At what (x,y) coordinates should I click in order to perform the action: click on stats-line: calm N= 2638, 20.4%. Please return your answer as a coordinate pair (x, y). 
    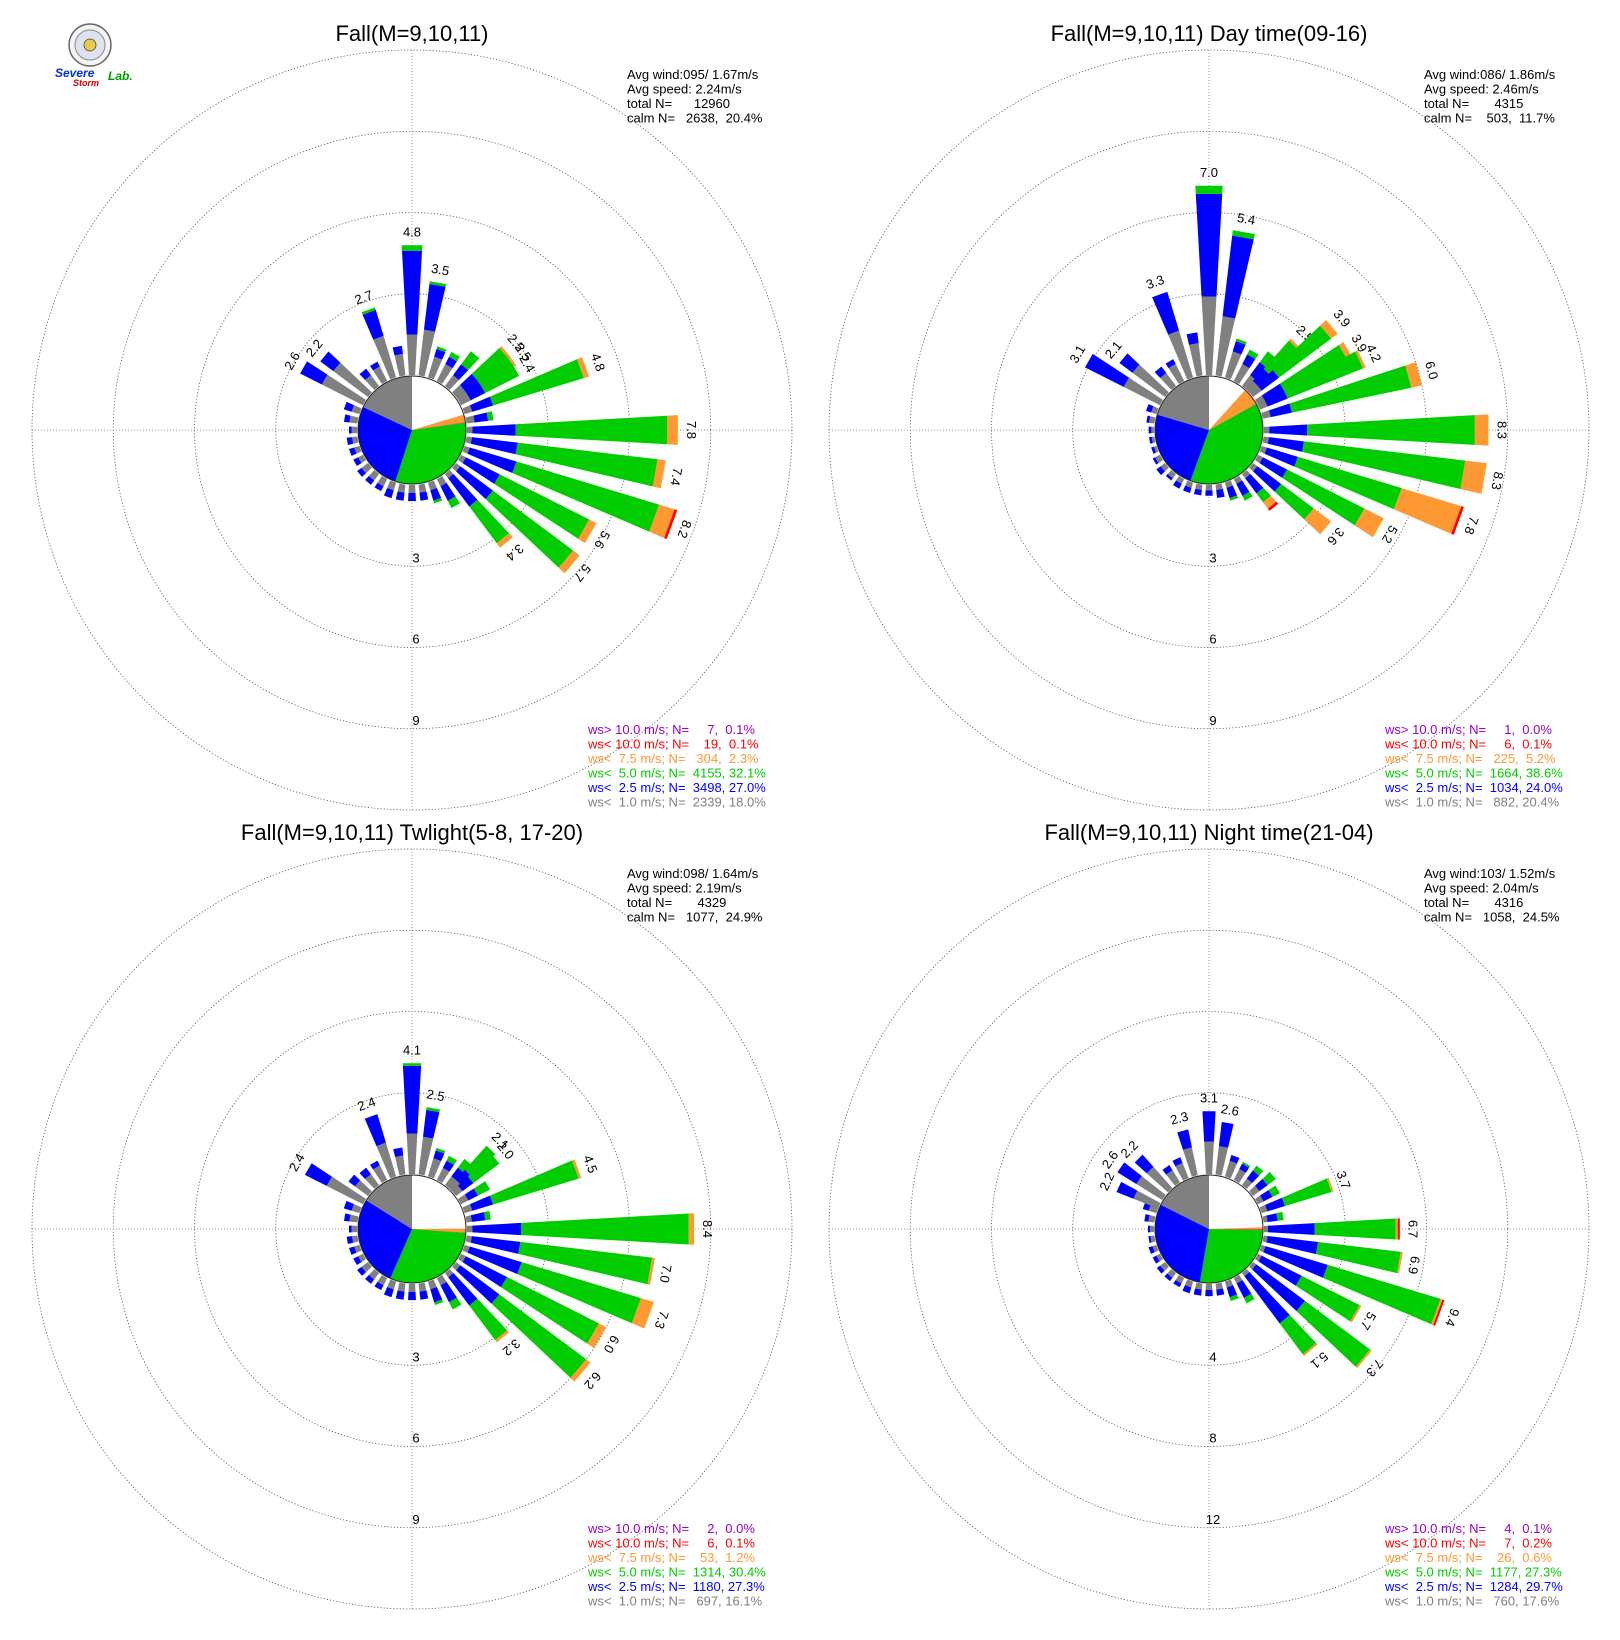
    Looking at the image, I should click on (695, 118).